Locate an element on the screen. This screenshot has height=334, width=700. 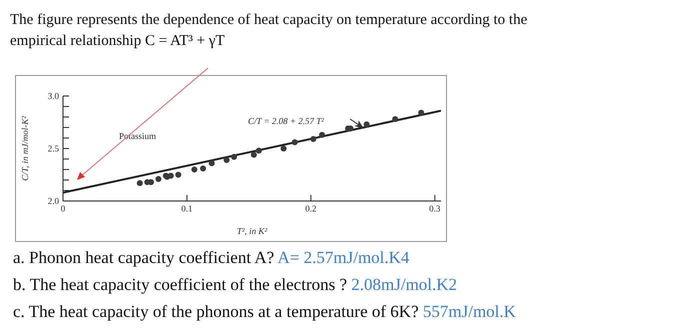
y-tick-label: 2.0 is located at coordinates (54, 201).